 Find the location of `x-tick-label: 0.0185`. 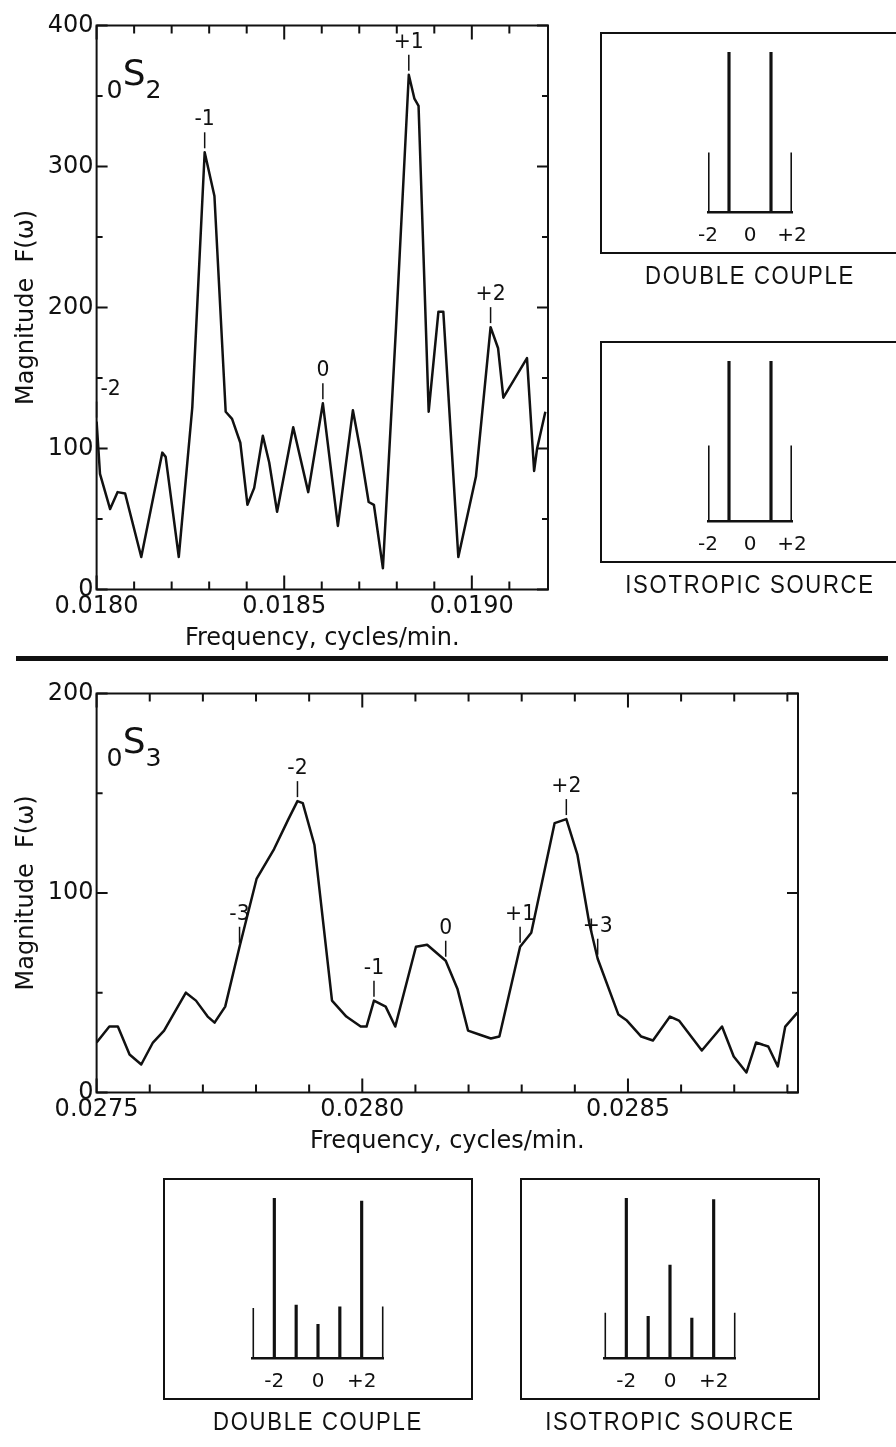

x-tick-label: 0.0185 is located at coordinates (284, 605).